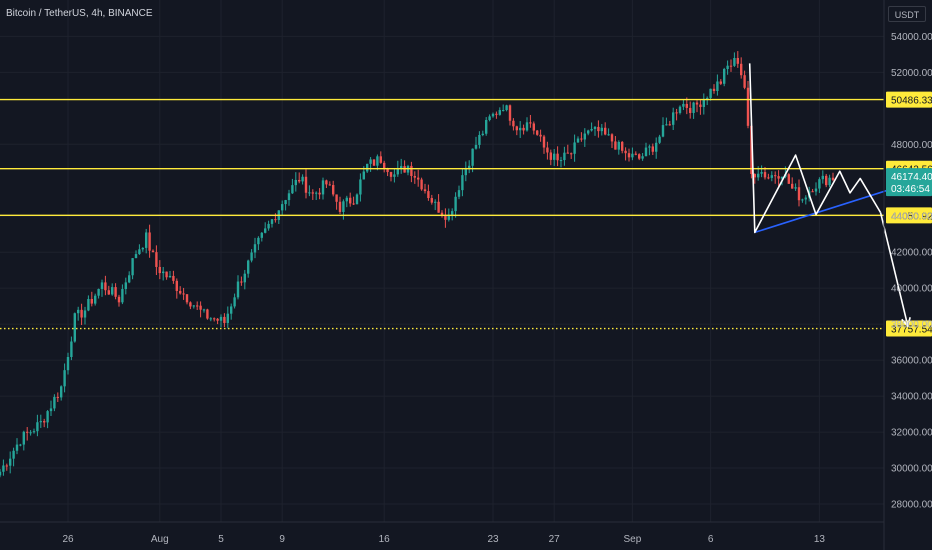  I want to click on price-tick-label: 52000.00, so click(911, 73).